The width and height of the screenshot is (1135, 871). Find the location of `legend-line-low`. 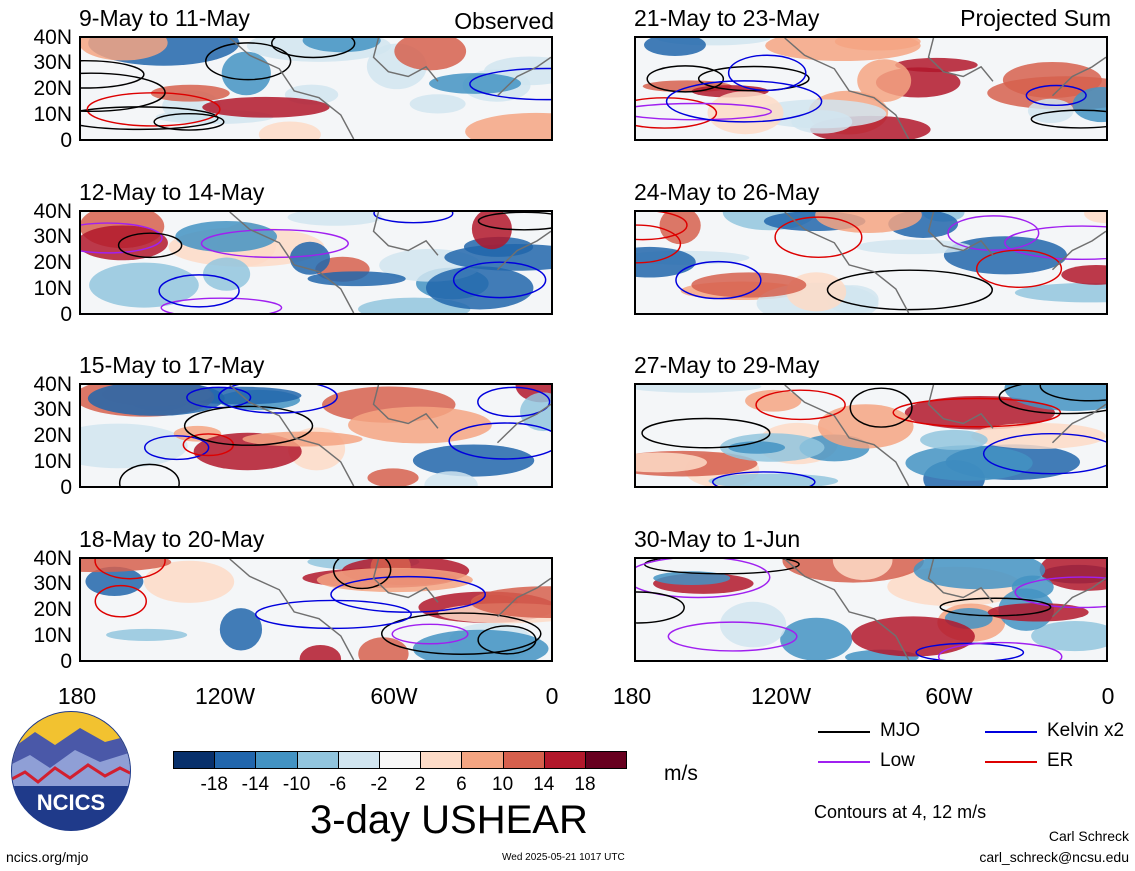

legend-line-low is located at coordinates (844, 762).